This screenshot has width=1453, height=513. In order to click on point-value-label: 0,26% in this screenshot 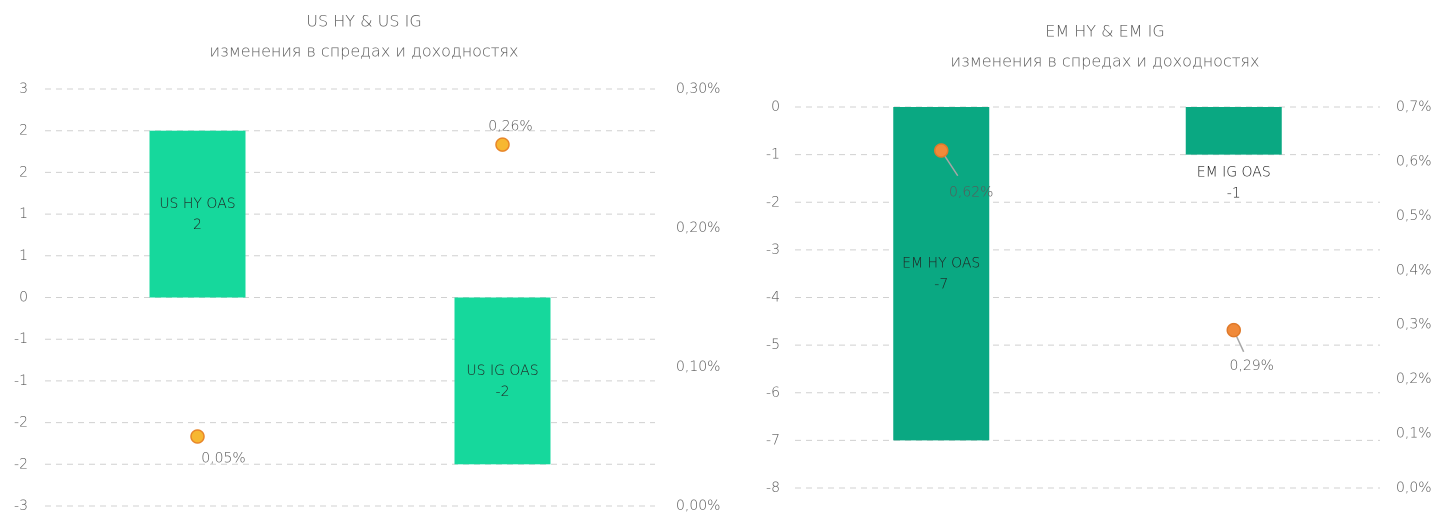, I will do `click(510, 127)`.